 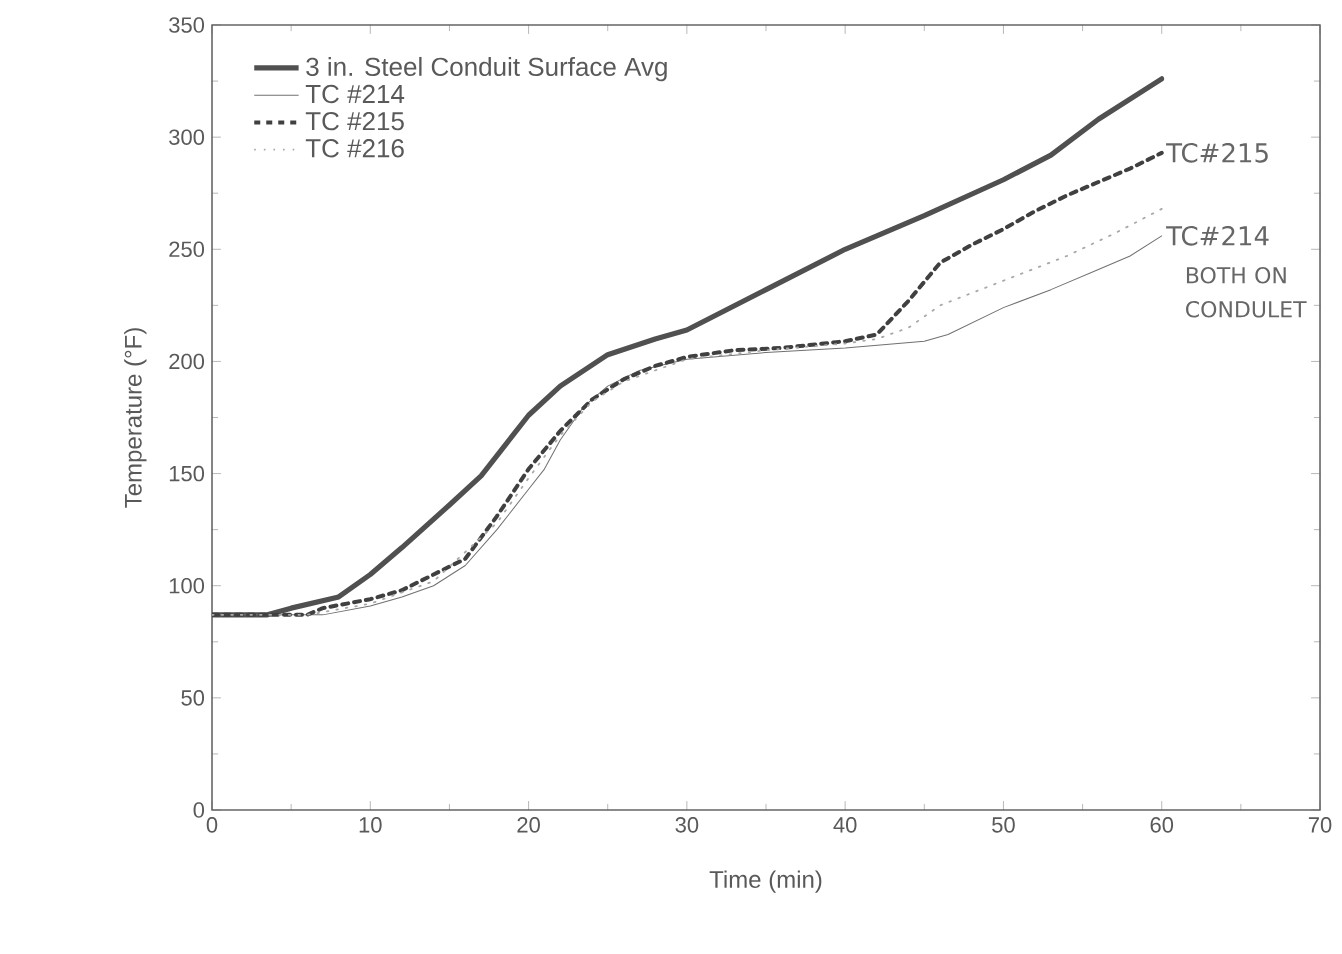 I want to click on y-tick-label: 200, so click(x=187, y=361).